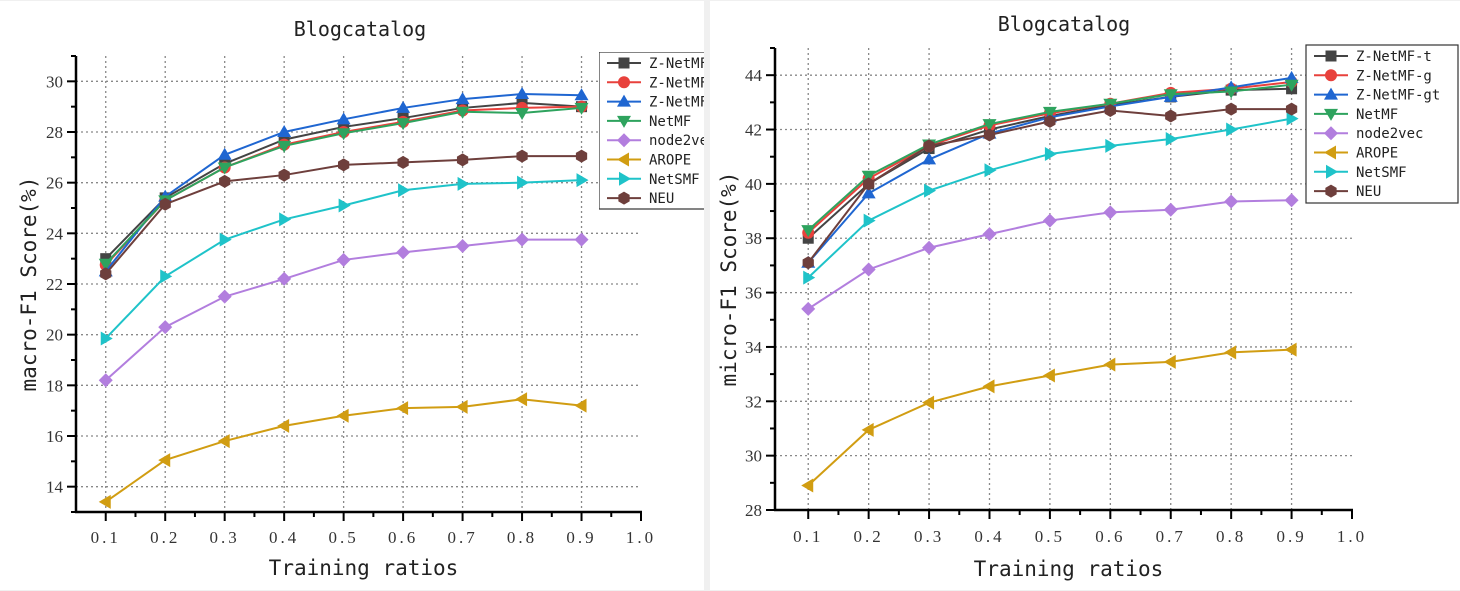 The height and width of the screenshot is (591, 1460). What do you see at coordinates (1231, 536) in the screenshot?
I see `x-tick-label: 0.8` at bounding box center [1231, 536].